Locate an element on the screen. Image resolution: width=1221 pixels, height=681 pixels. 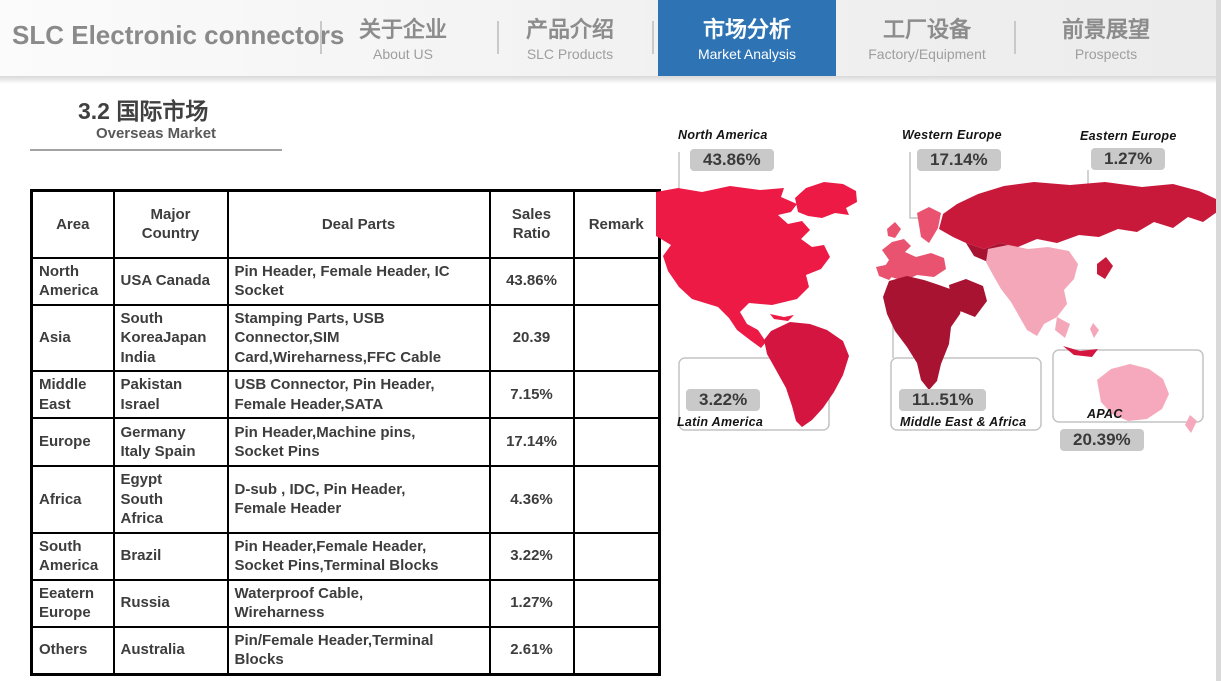
map-label-western-europe: Western Europe is located at coordinates (952, 135).